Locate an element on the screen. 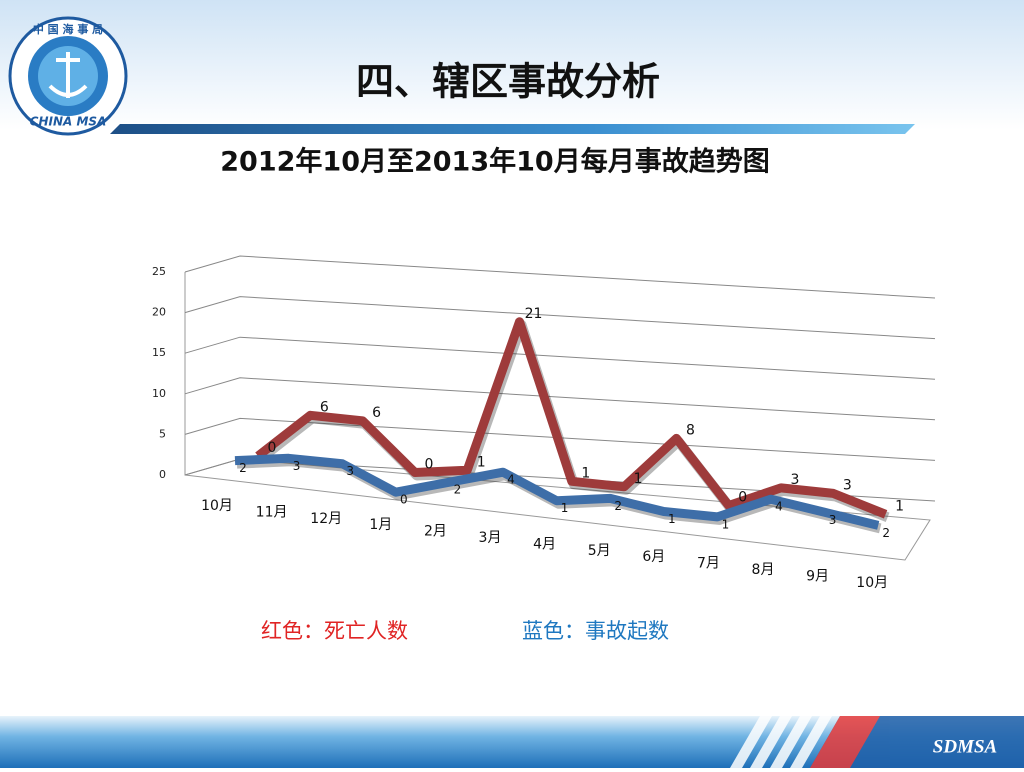 The image size is (1024, 772). x-tick-label: 11月 is located at coordinates (272, 512).